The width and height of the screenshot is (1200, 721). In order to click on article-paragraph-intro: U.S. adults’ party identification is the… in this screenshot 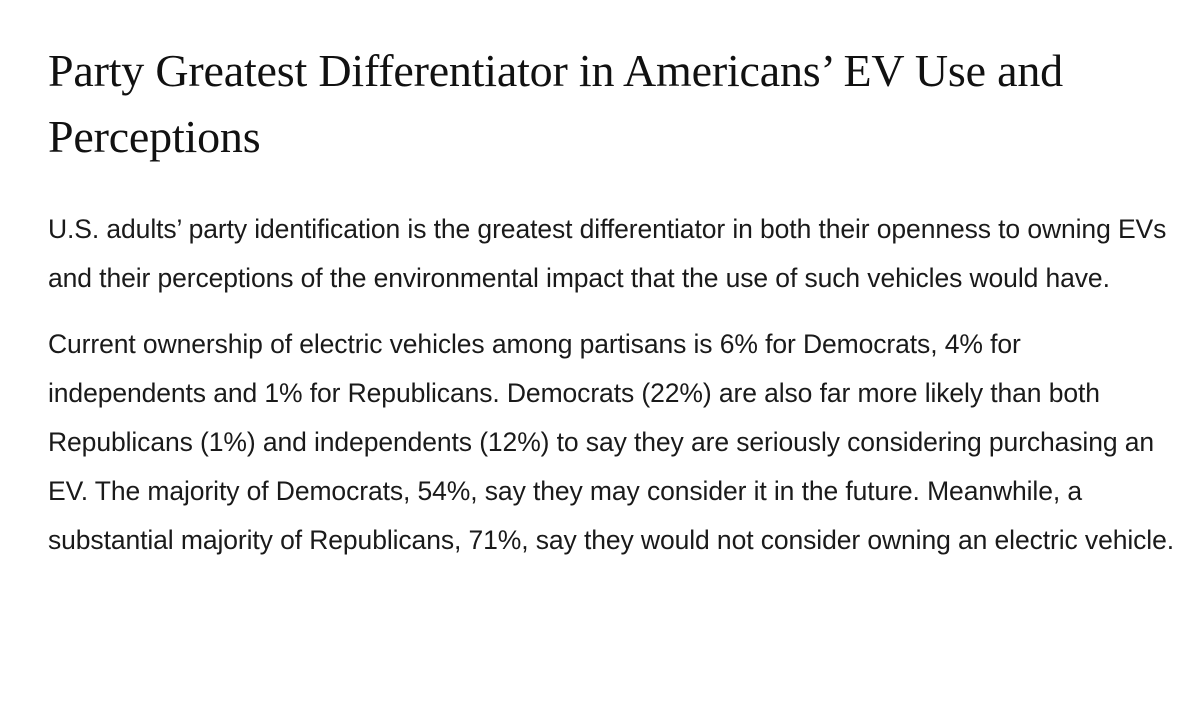, I will do `click(607, 253)`.